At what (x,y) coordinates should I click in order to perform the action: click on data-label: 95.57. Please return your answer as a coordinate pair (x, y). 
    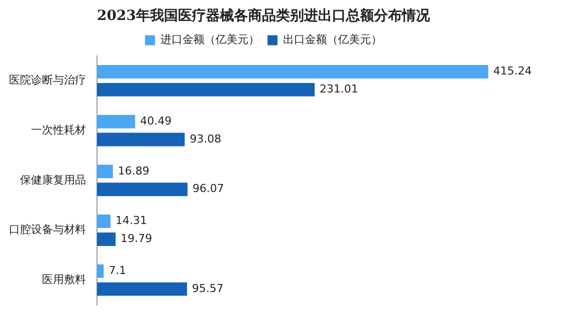
    Looking at the image, I should click on (208, 288).